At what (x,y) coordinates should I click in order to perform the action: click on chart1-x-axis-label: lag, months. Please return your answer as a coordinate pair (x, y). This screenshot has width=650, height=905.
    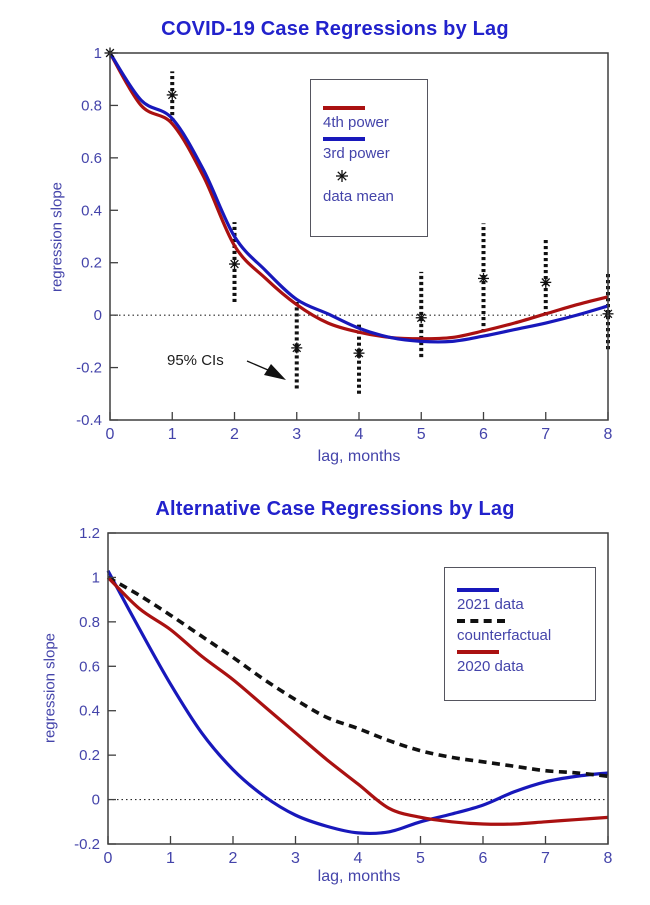
    Looking at the image, I should click on (359, 456).